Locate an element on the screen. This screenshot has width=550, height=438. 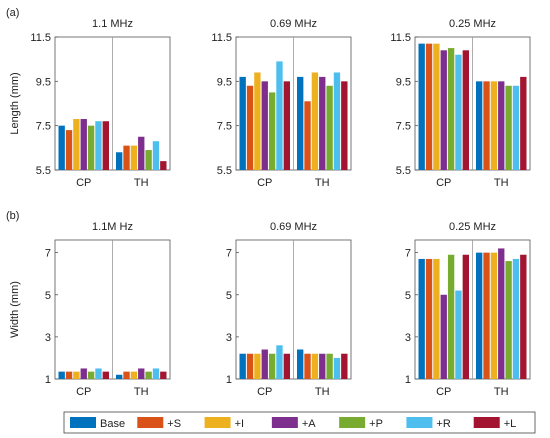
chart-0: 1.1 MHz 5.5 7.5 9.5 11.5 Length (mm) CP TH is located at coordinates (90, 103).